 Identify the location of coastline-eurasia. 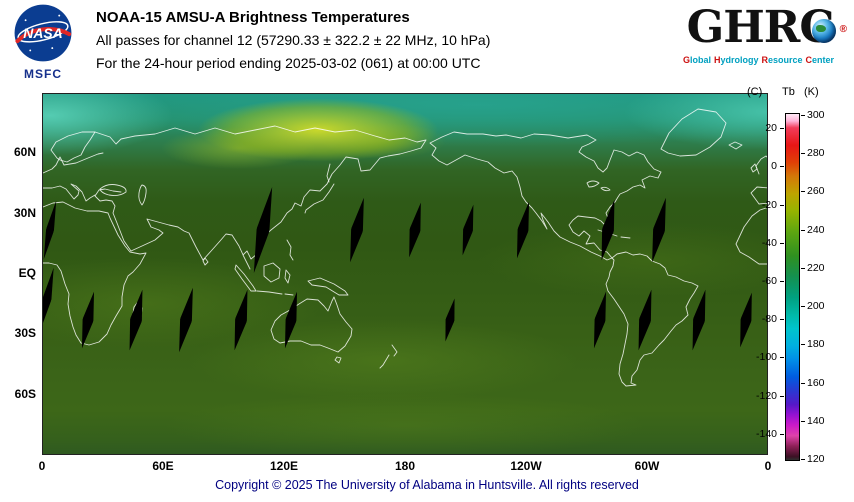
(260, 197).